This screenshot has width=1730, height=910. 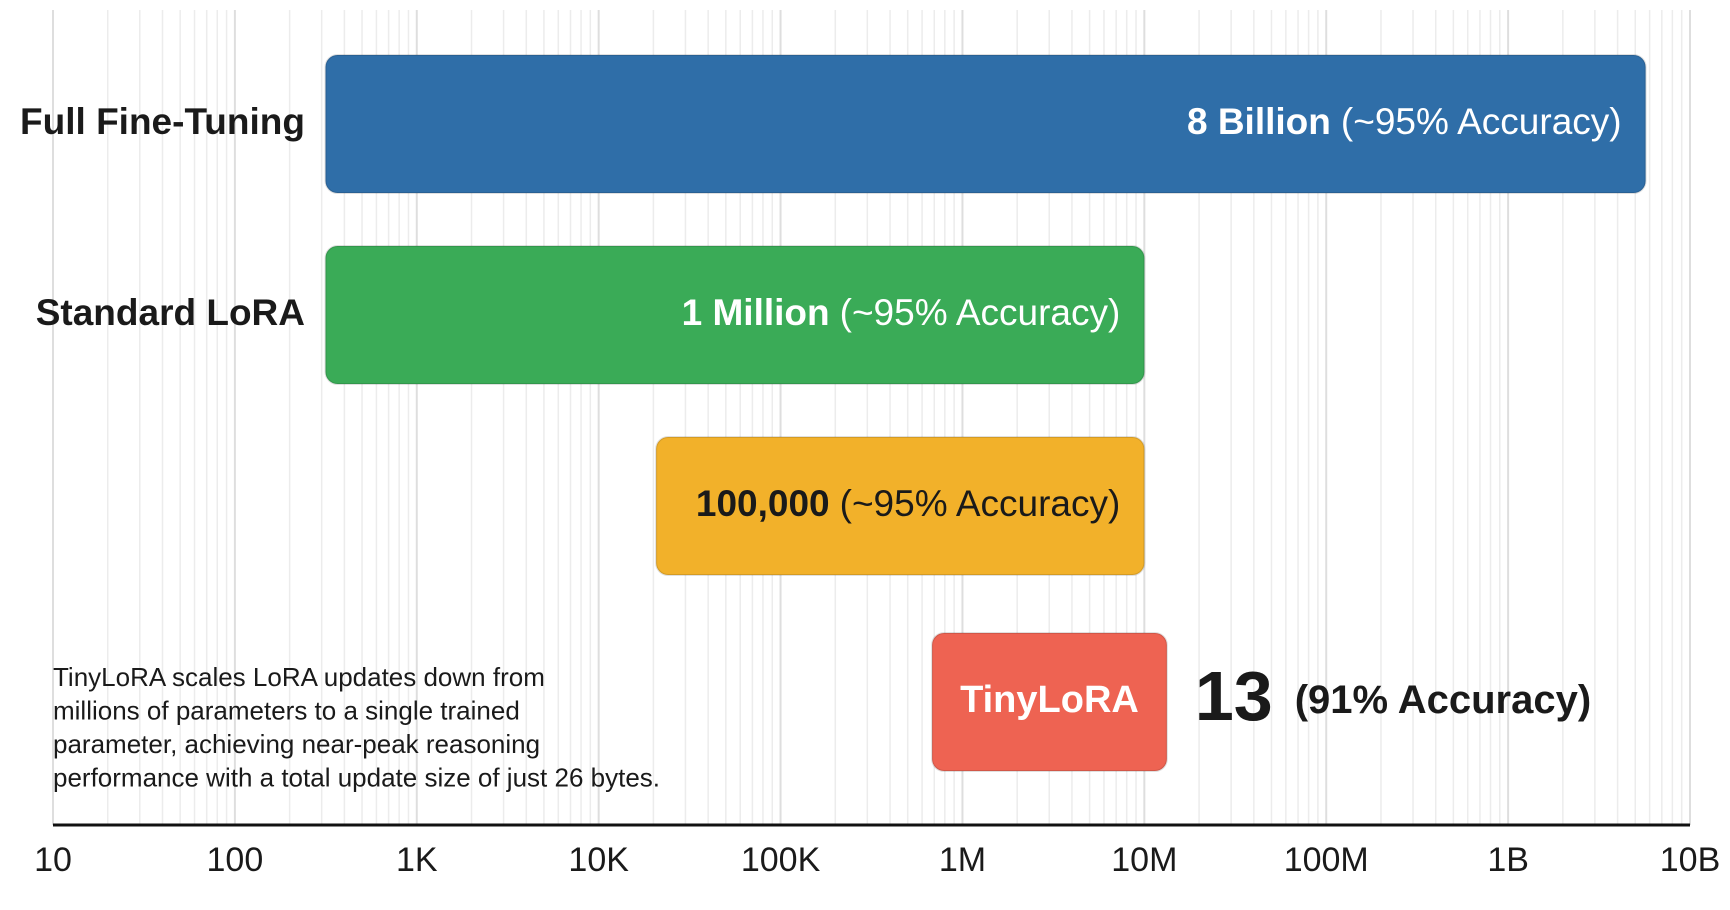 I want to click on value-label: 13 (91% Accuracy), so click(x=1393, y=696).